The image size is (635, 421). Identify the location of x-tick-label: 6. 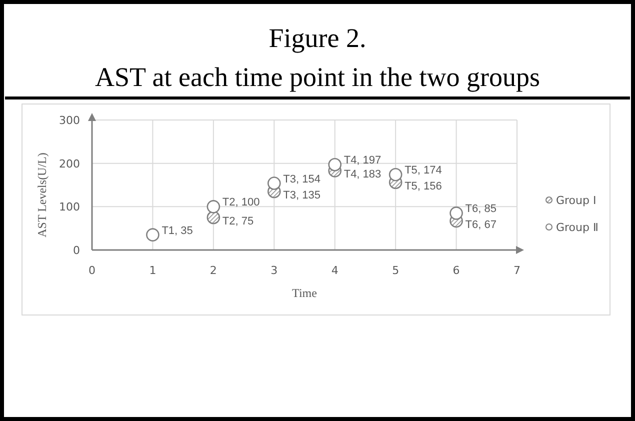
(456, 270).